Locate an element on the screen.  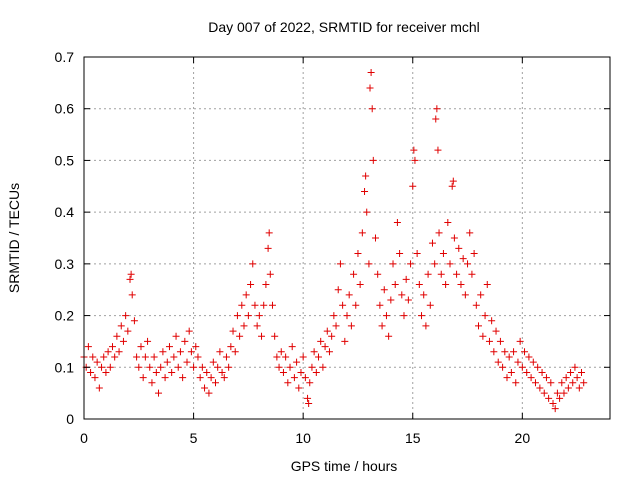
x-tick-label: 20 is located at coordinates (523, 438).